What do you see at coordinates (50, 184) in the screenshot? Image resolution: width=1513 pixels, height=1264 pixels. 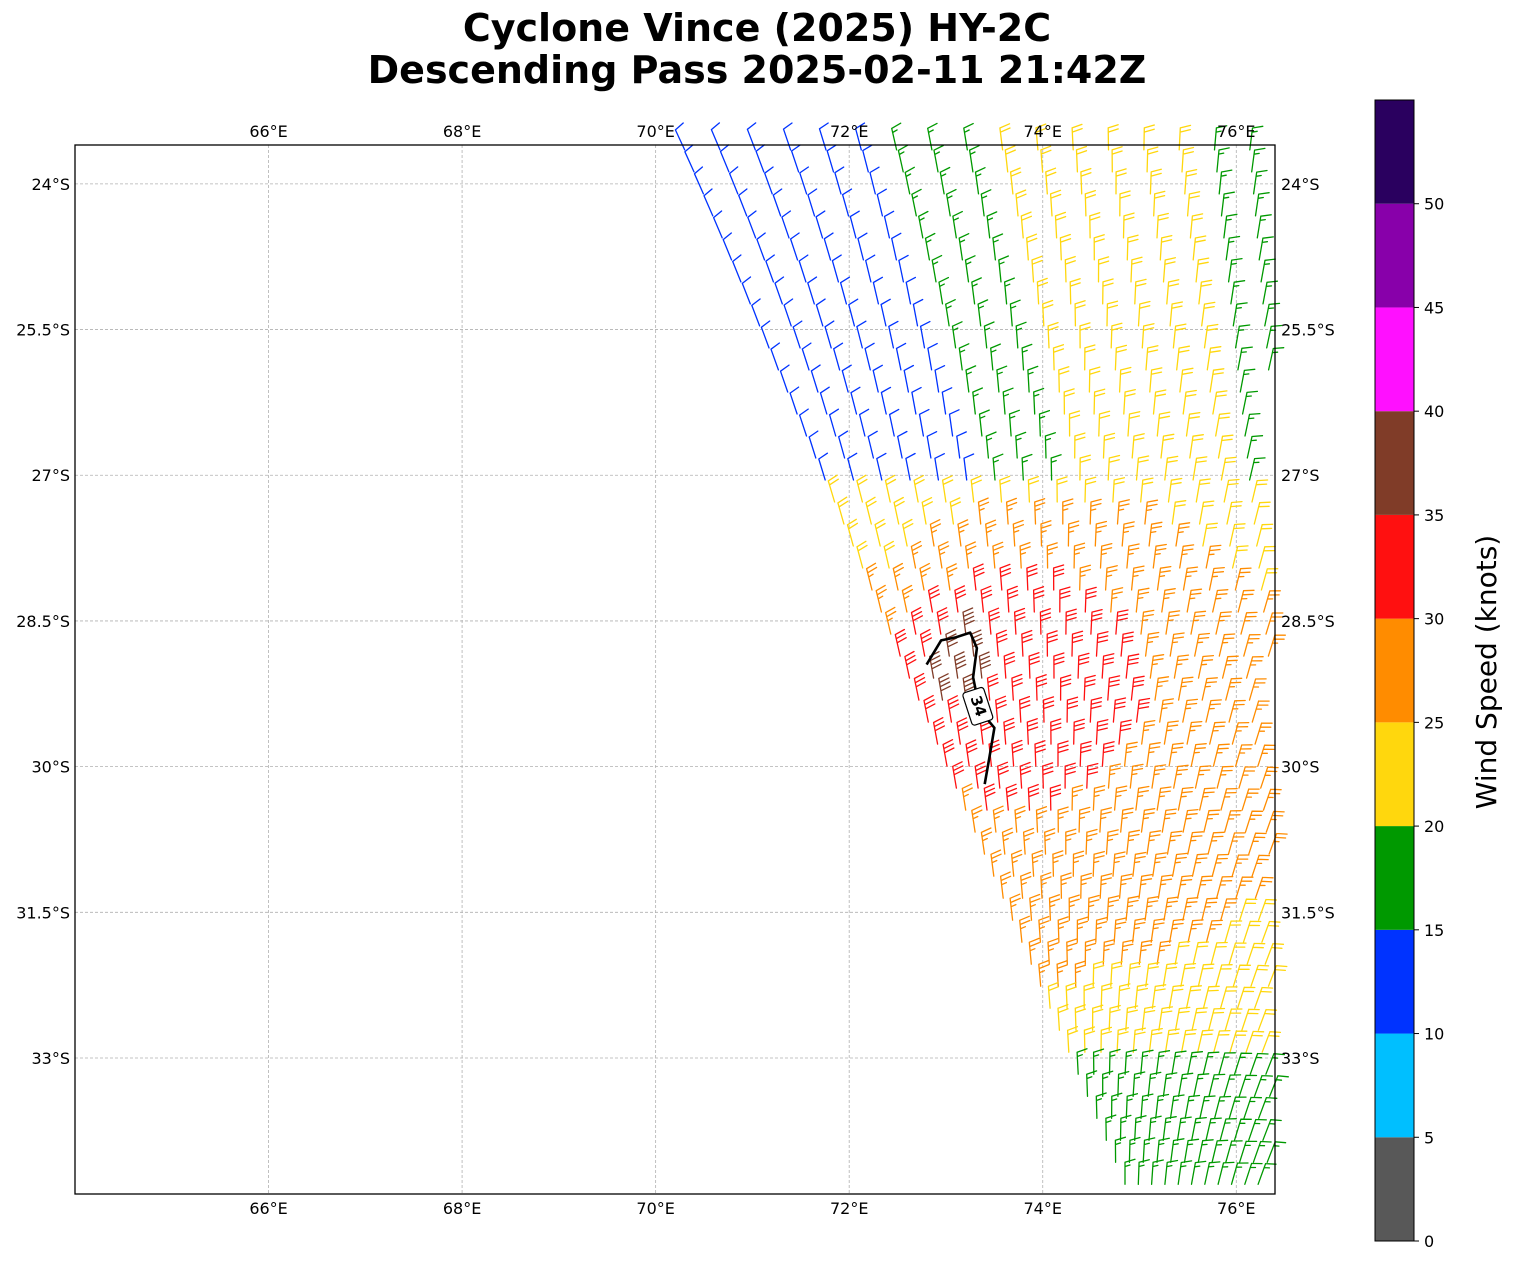 I see `lat-tick-label: 24°S` at bounding box center [50, 184].